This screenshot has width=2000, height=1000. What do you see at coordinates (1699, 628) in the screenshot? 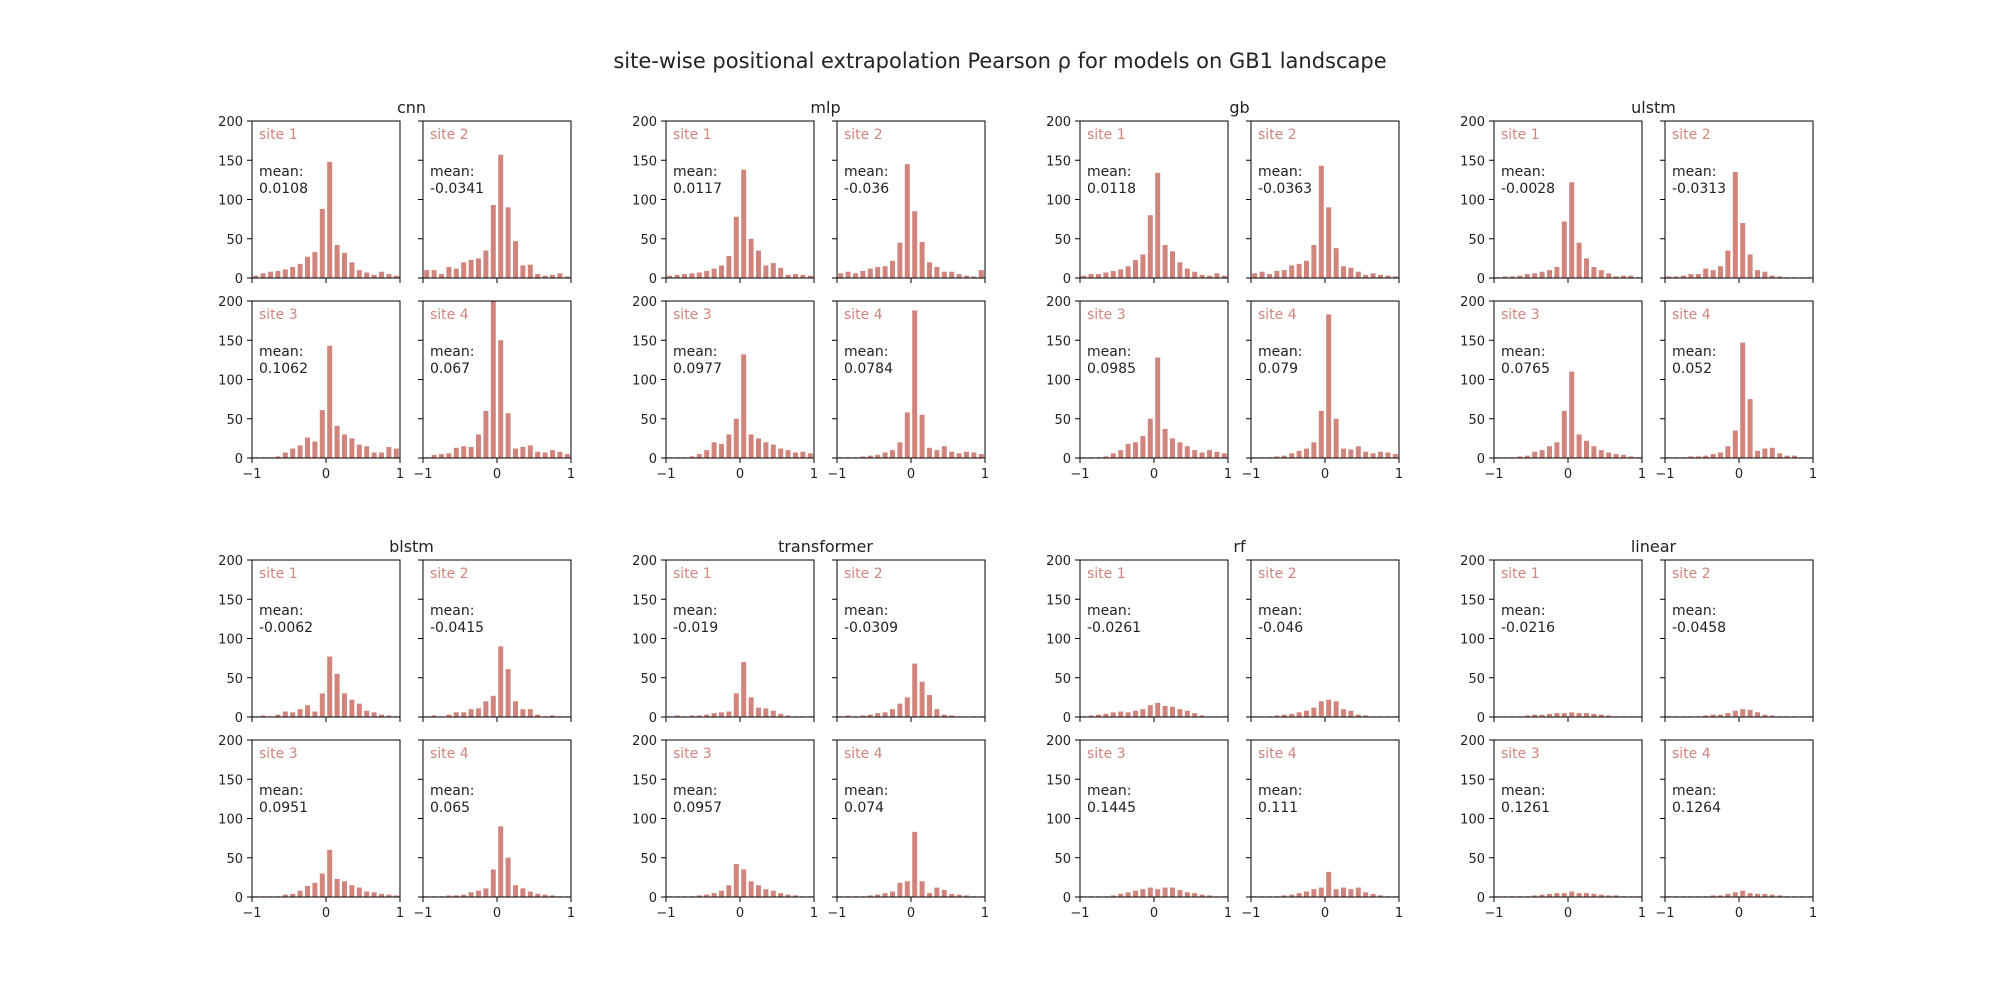
I see `mean-value: -0.0458` at bounding box center [1699, 628].